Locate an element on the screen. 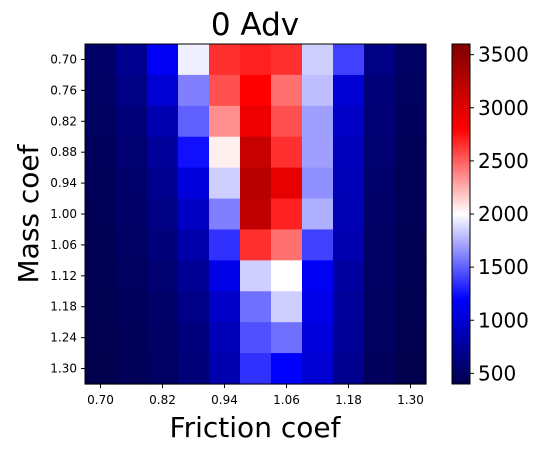  y-tick-label: 0.88 is located at coordinates (63, 152).